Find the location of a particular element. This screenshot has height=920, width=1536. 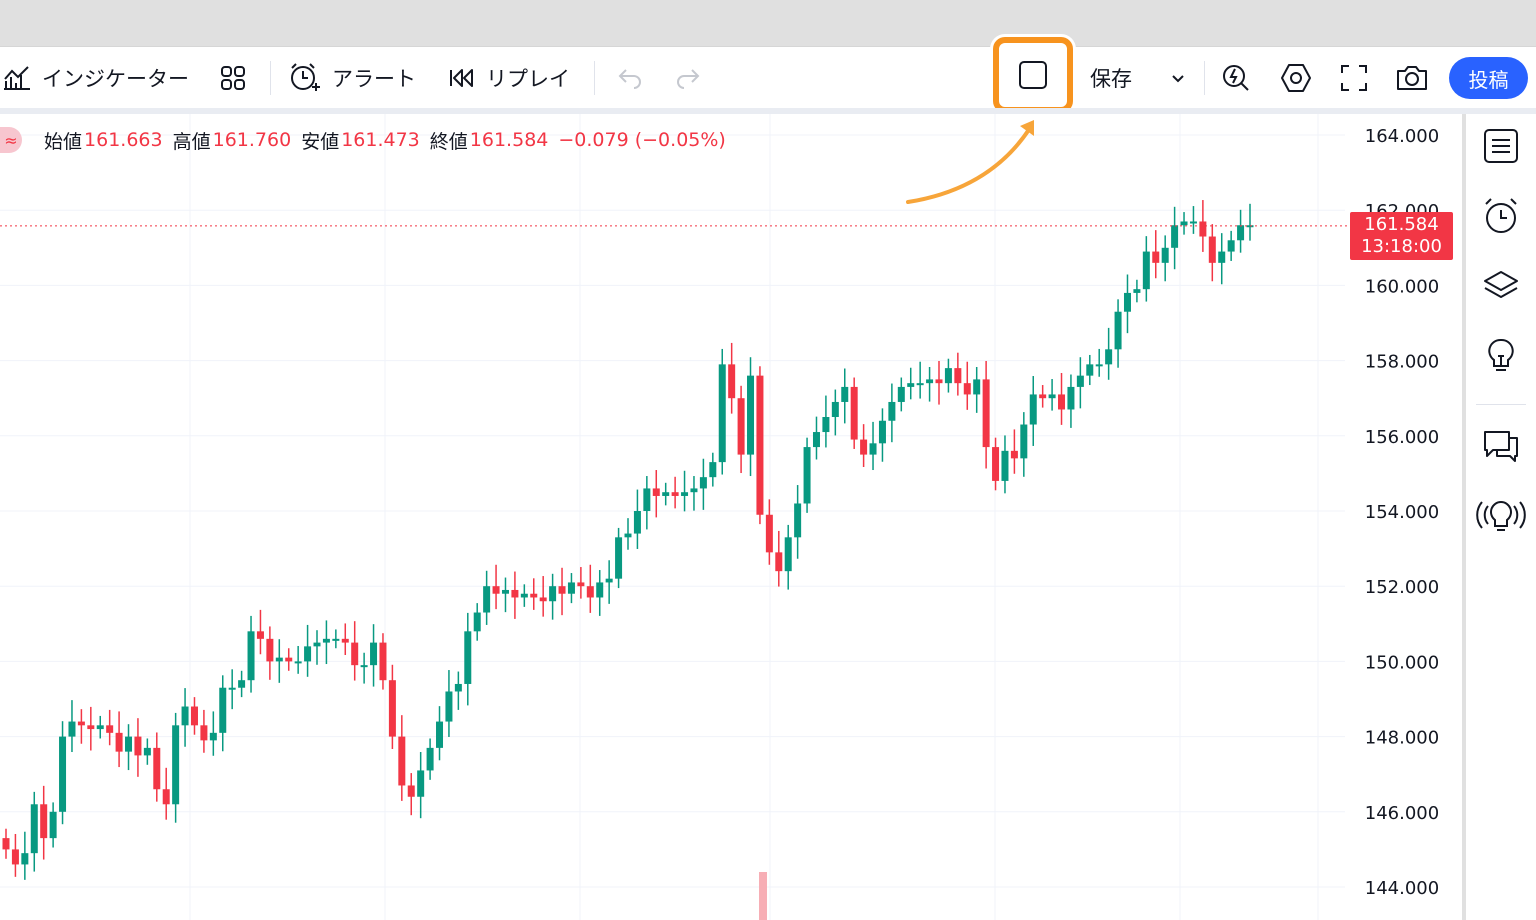

layers-icon is located at coordinates (1501, 288).